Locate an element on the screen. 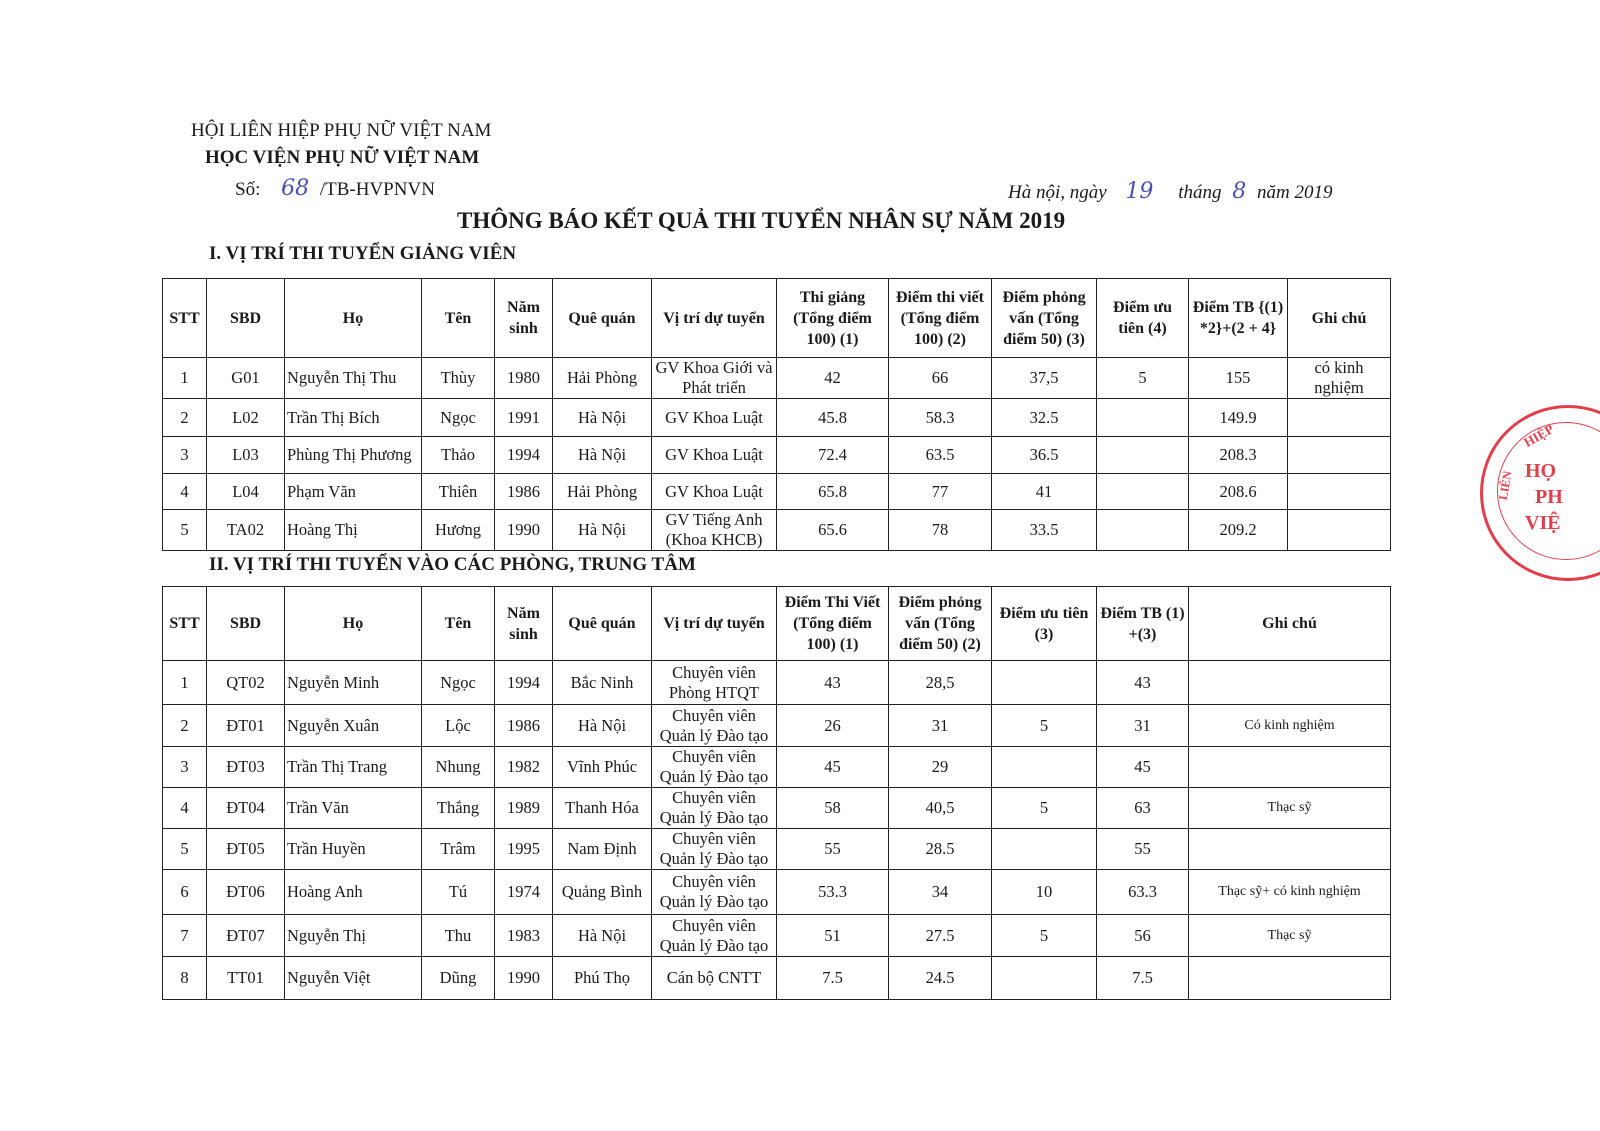  table-cell: 58 is located at coordinates (832, 808).